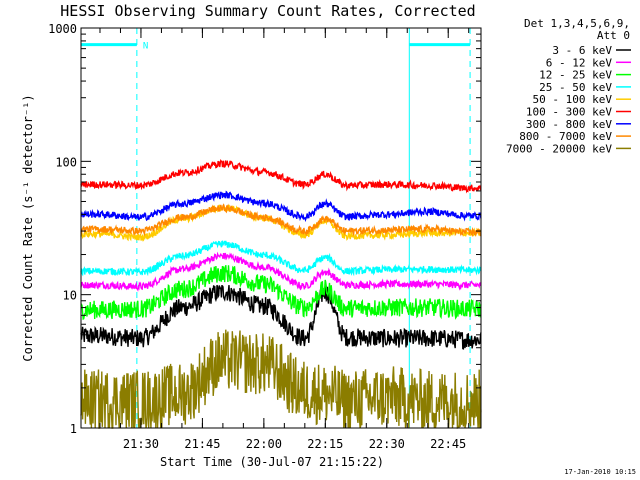  What do you see at coordinates (387, 444) in the screenshot?
I see `x-tick-label: 22:30` at bounding box center [387, 444].